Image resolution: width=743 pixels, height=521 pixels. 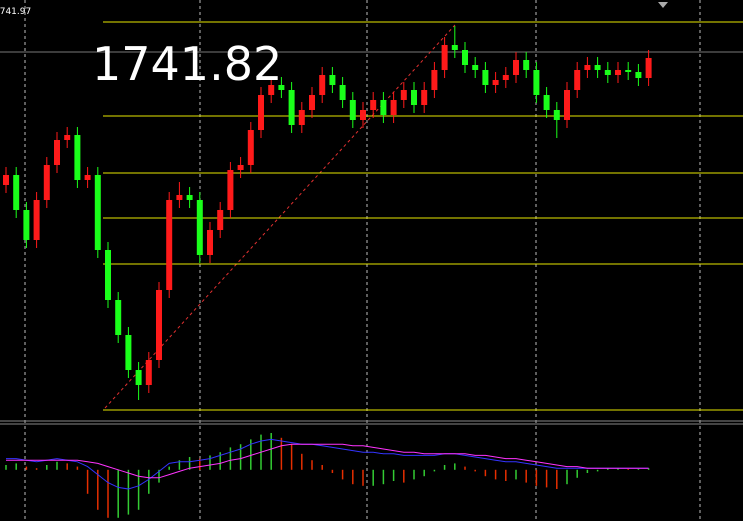 What do you see at coordinates (663, 5) in the screenshot?
I see `shift-marker` at bounding box center [663, 5].